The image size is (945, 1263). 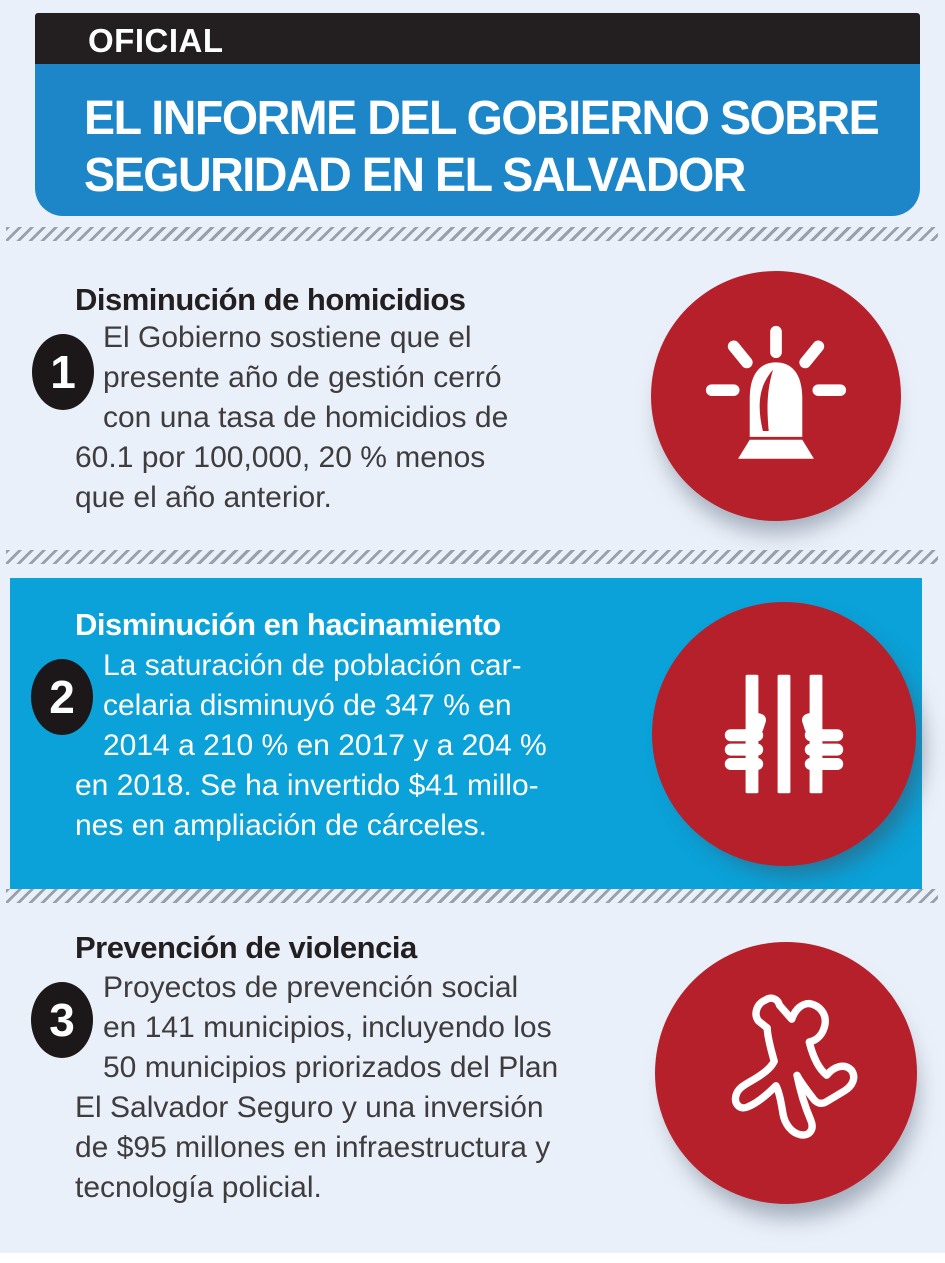 I want to click on siren-icon, so click(x=776, y=392).